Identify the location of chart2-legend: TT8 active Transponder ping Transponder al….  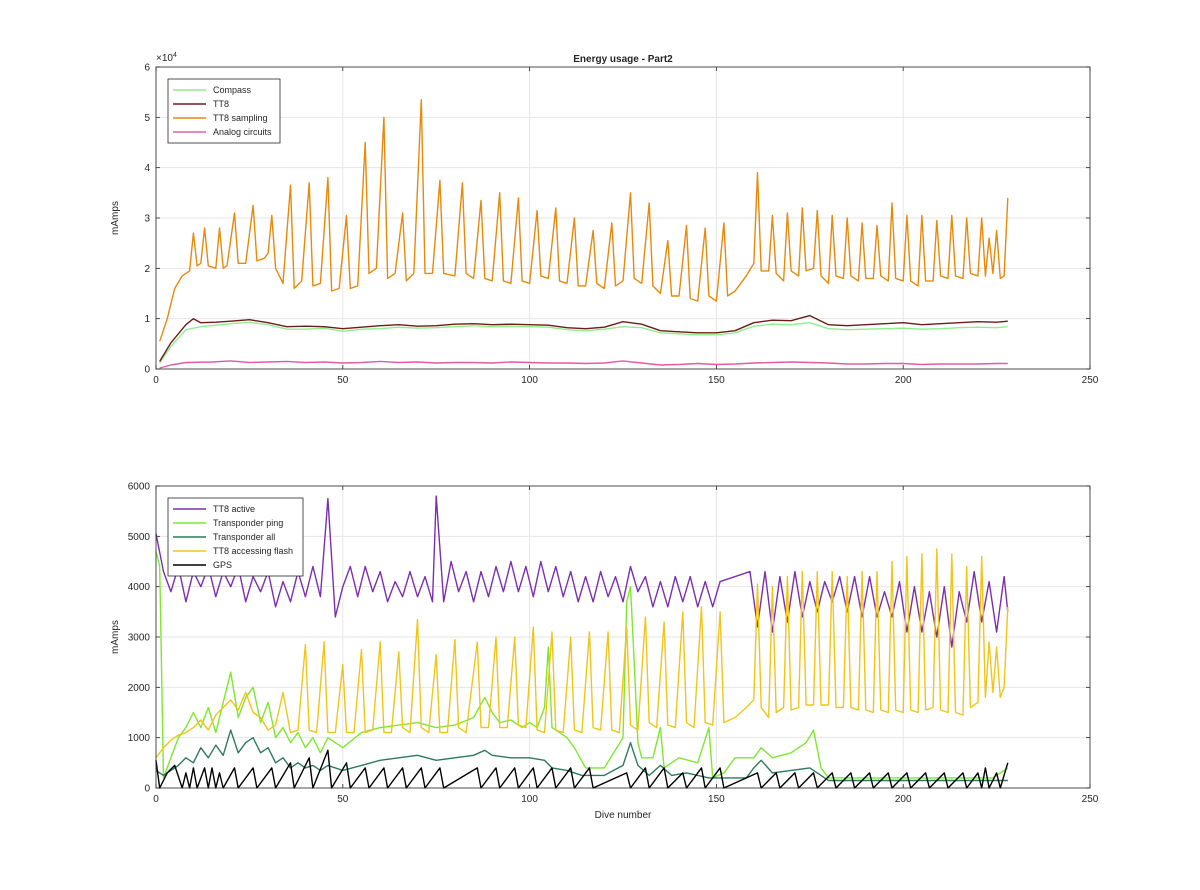
(235, 537).